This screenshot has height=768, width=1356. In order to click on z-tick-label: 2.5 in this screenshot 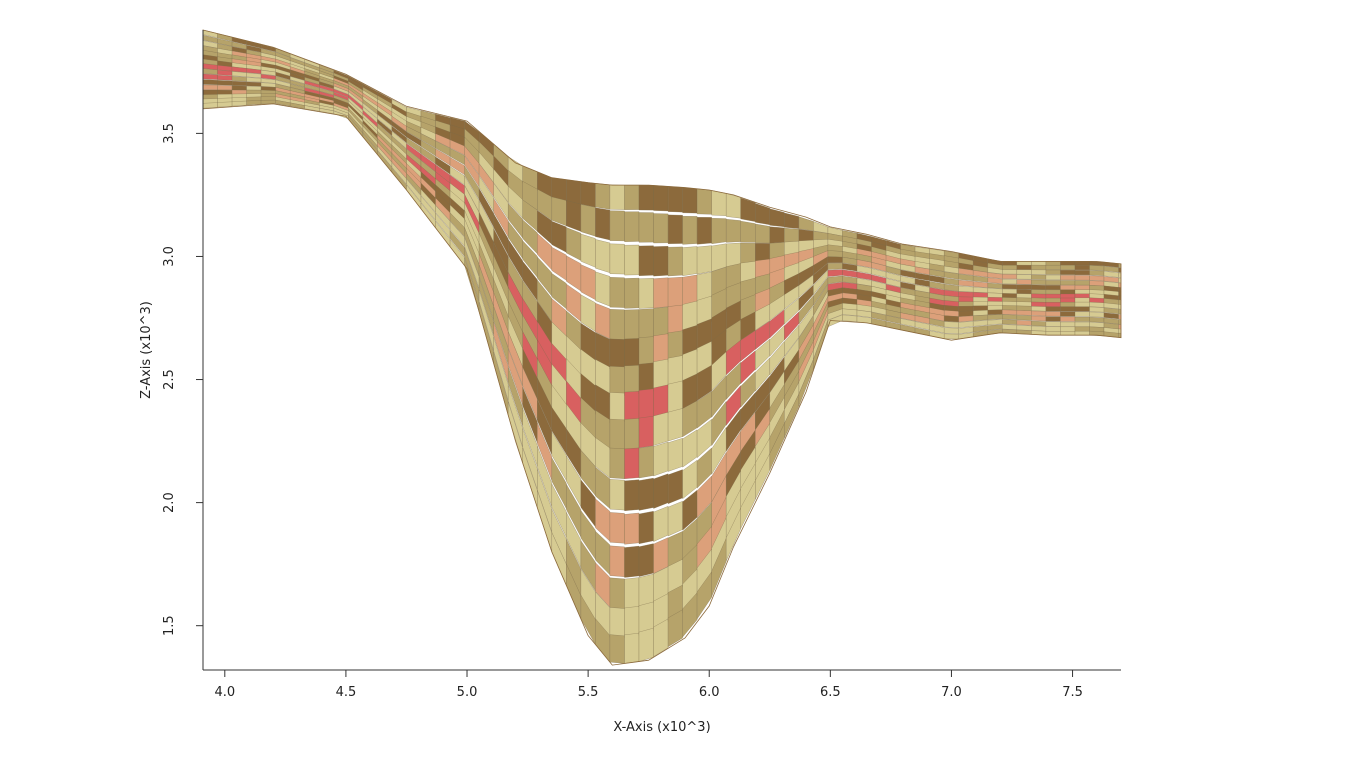, I will do `click(169, 379)`.